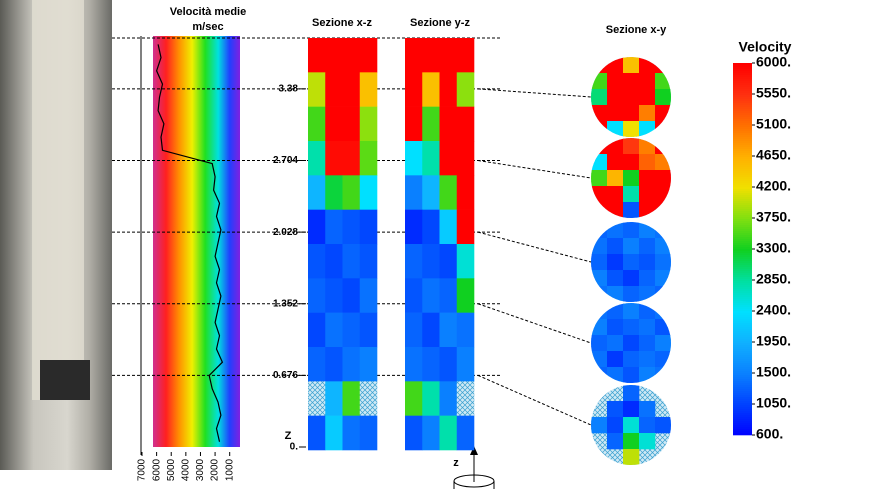  Describe the element at coordinates (534, 400) in the screenshot. I see `connector` at that location.